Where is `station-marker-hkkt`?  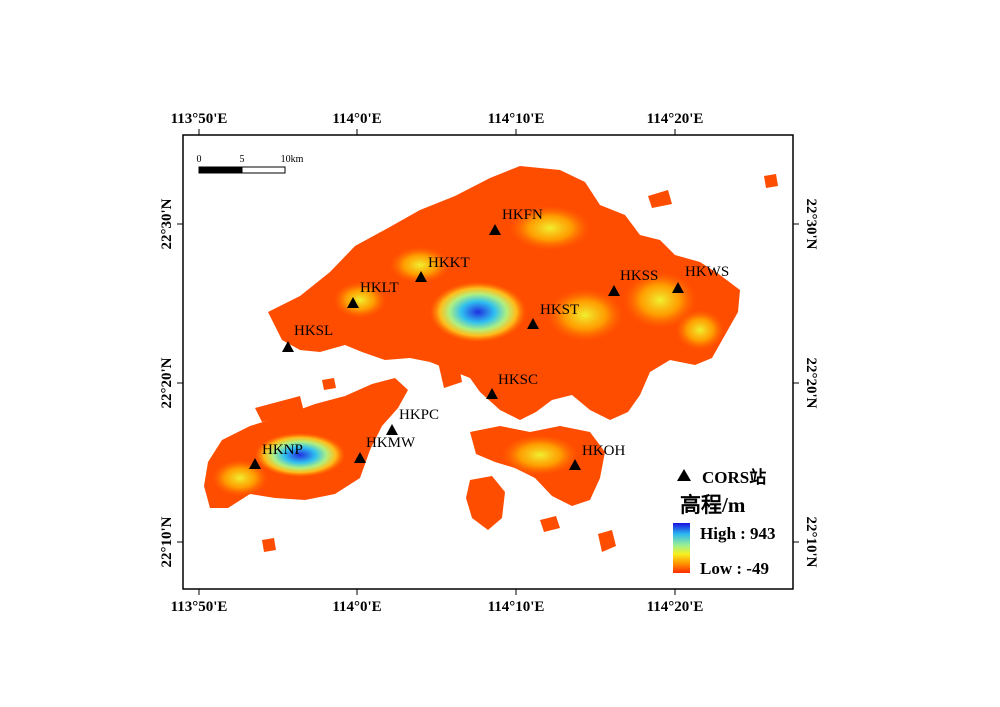 station-marker-hkkt is located at coordinates (421, 276).